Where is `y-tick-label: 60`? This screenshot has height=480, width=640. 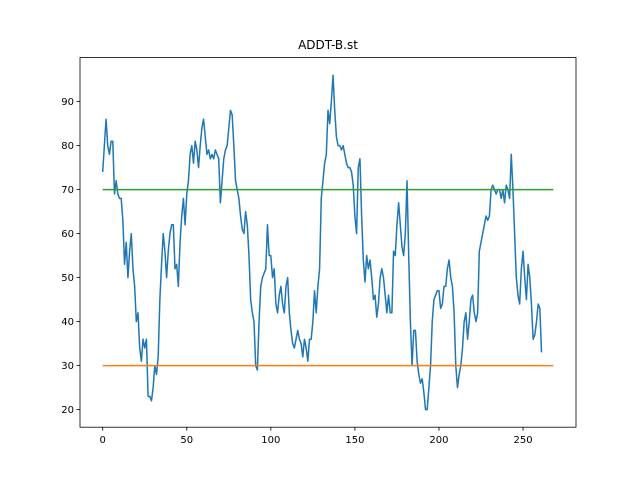
y-tick-label: 60 is located at coordinates (67, 234).